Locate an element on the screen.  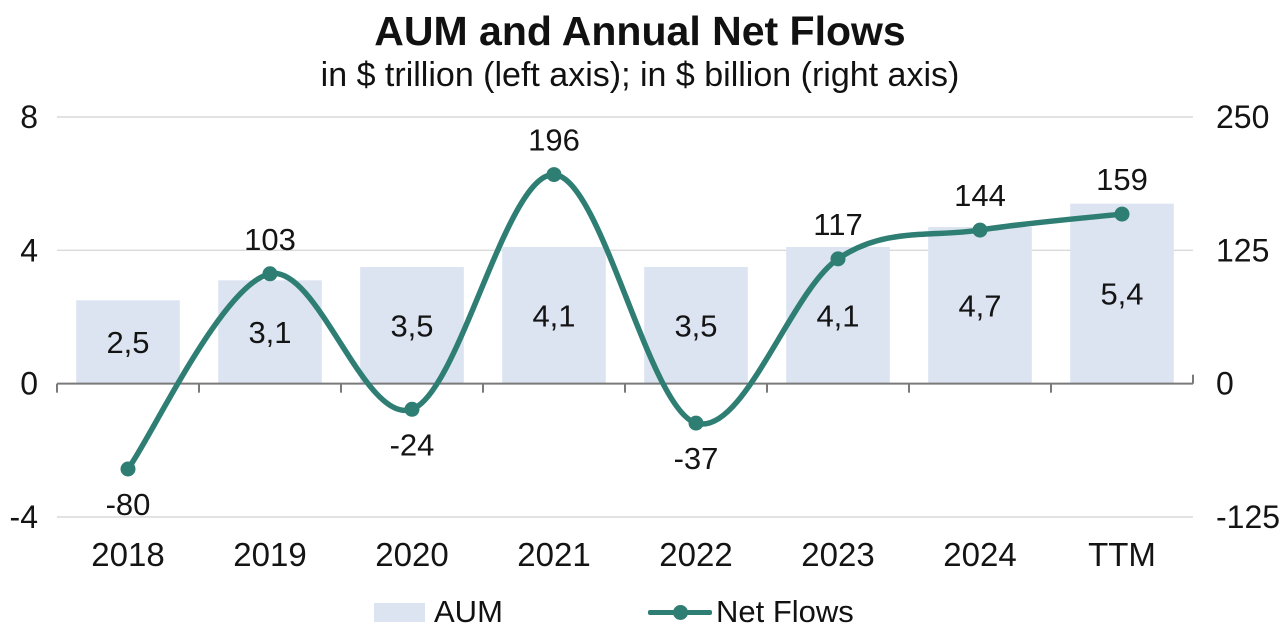
bar-2021 is located at coordinates (554, 315).